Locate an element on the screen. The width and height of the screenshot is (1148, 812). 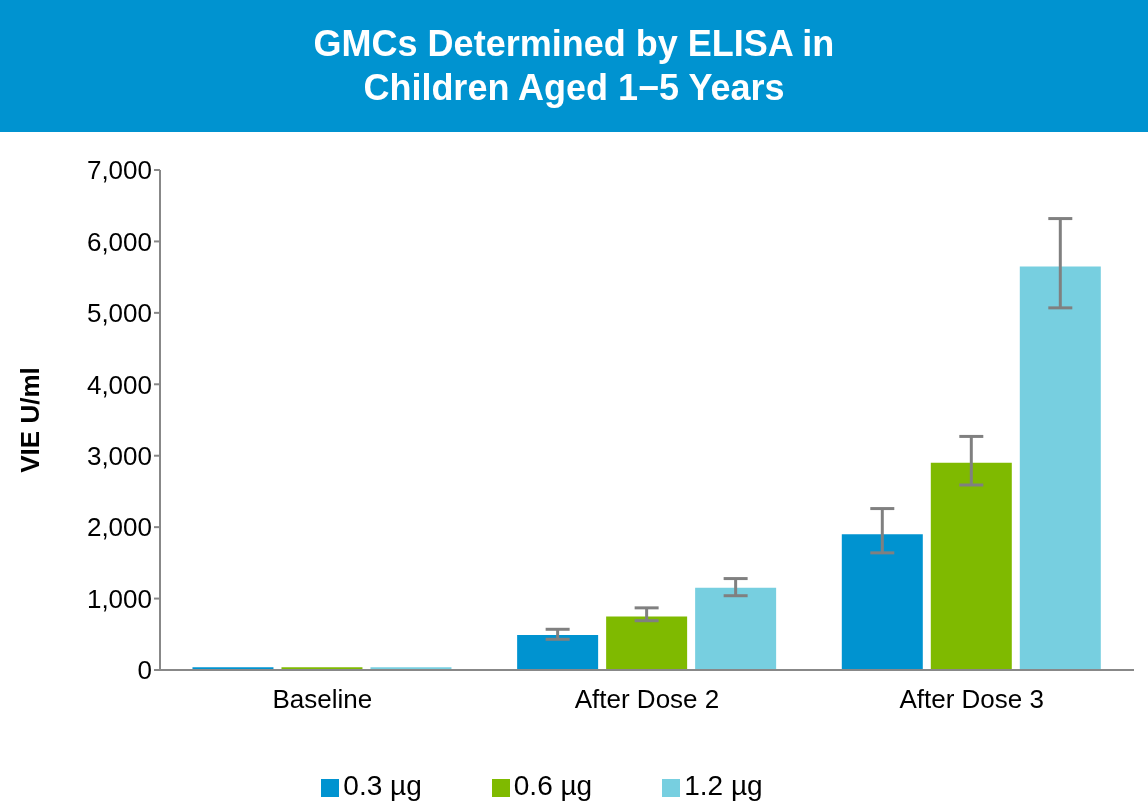
chart-title: GMCs Determined by ELISA in Children Aged 1−5 Years is located at coordinates (574, 66).